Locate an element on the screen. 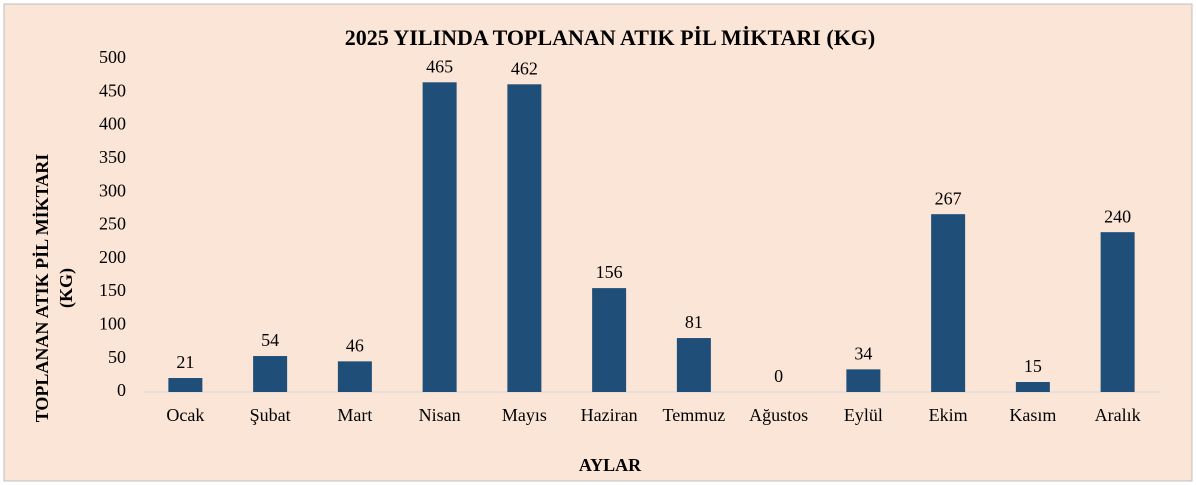 This screenshot has width=1196, height=485. x-tick-label: Eylül is located at coordinates (863, 415).